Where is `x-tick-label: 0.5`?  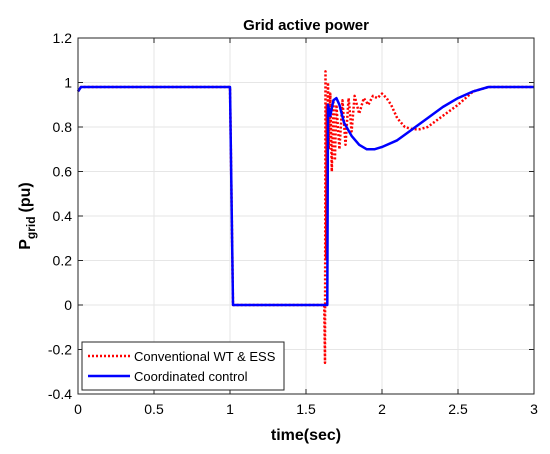 x-tick-label: 0.5 is located at coordinates (154, 409).